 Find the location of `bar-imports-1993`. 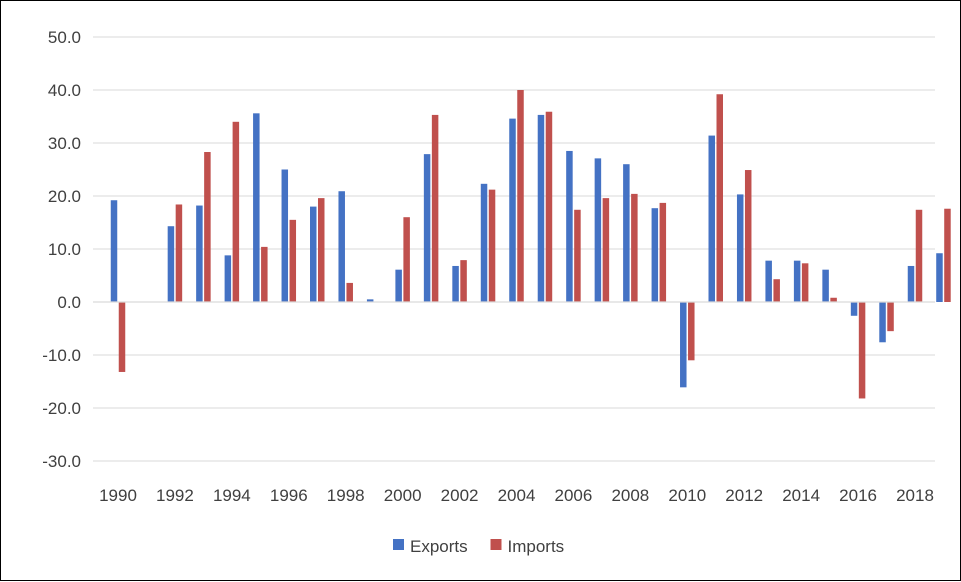

bar-imports-1993 is located at coordinates (207, 227).